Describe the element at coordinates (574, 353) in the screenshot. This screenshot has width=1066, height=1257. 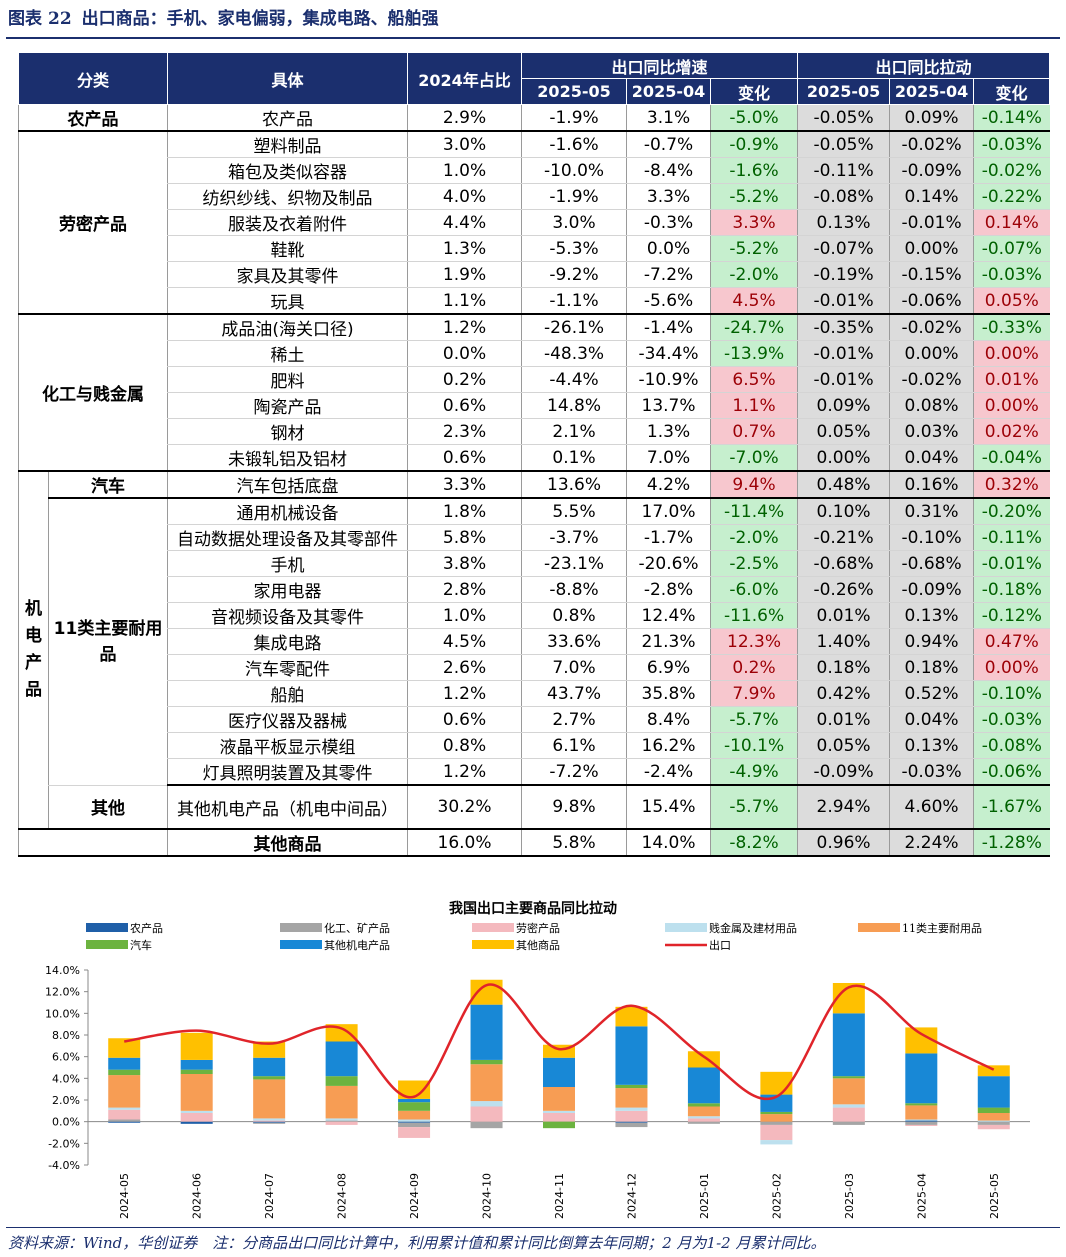
I see `growth-m1-cell: -48.3%` at that location.